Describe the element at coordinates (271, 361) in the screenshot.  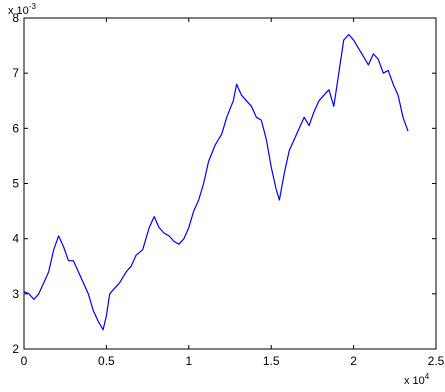
I see `x-tick-label: 1.5` at that location.